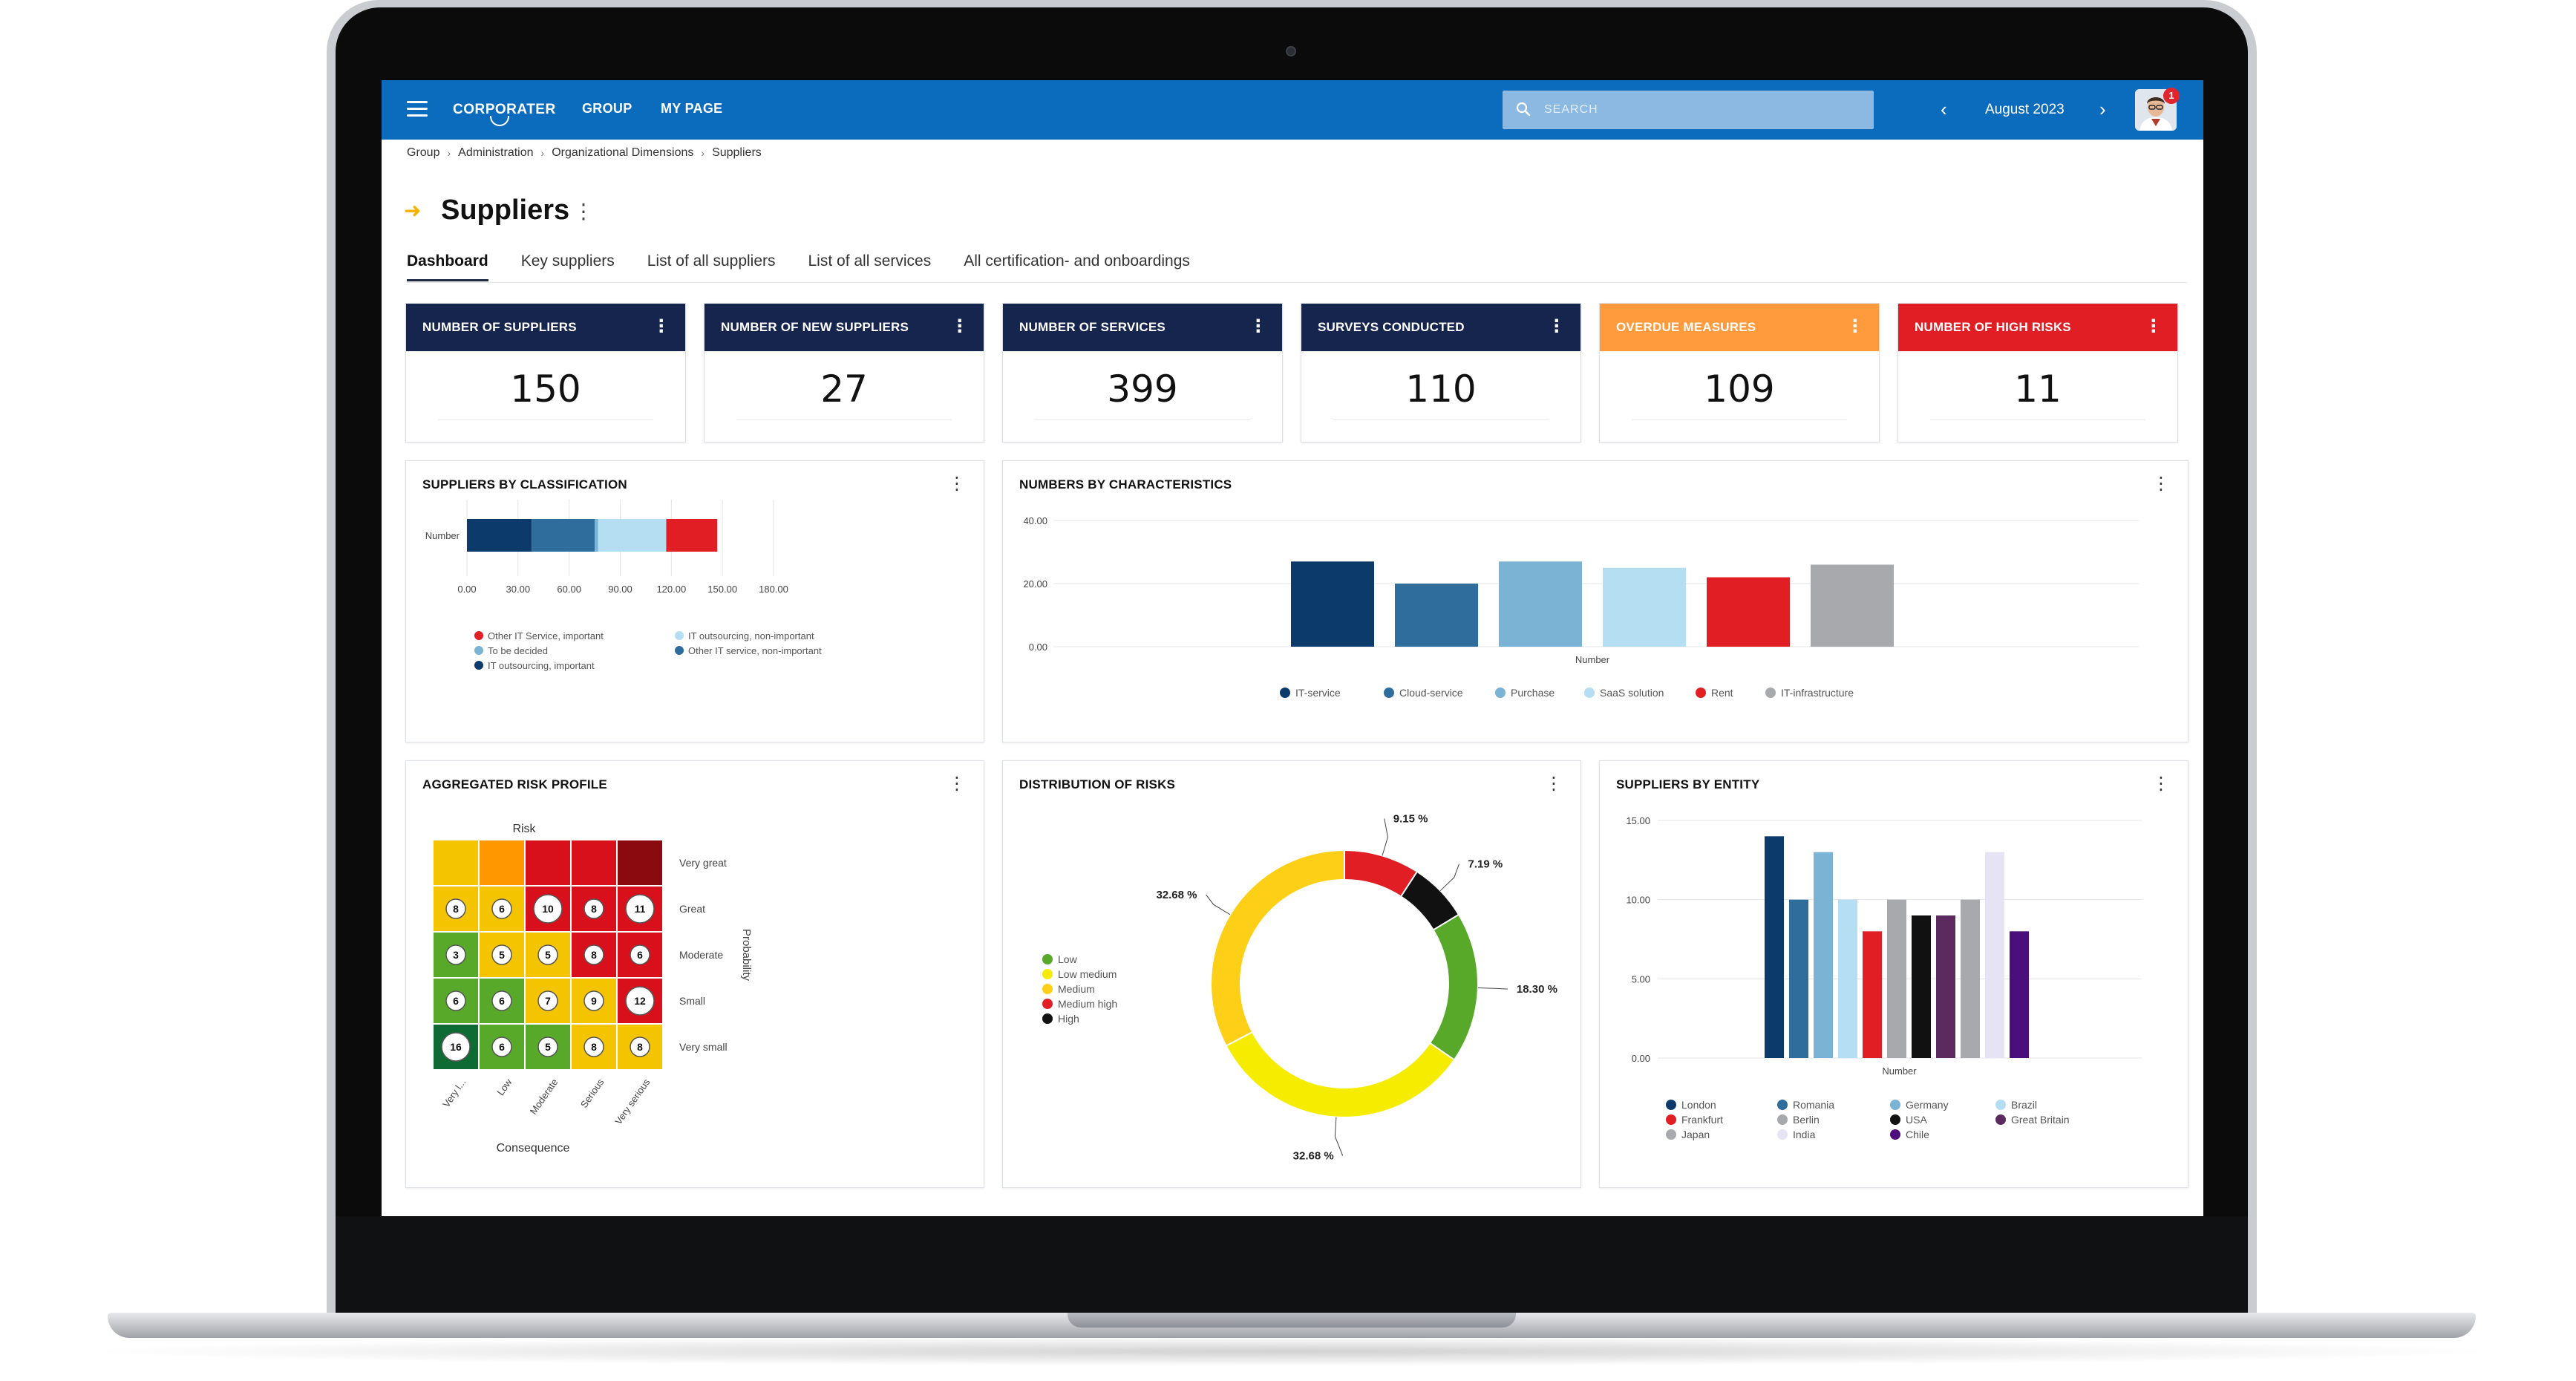  I want to click on next-period-button: ›, so click(2102, 109).